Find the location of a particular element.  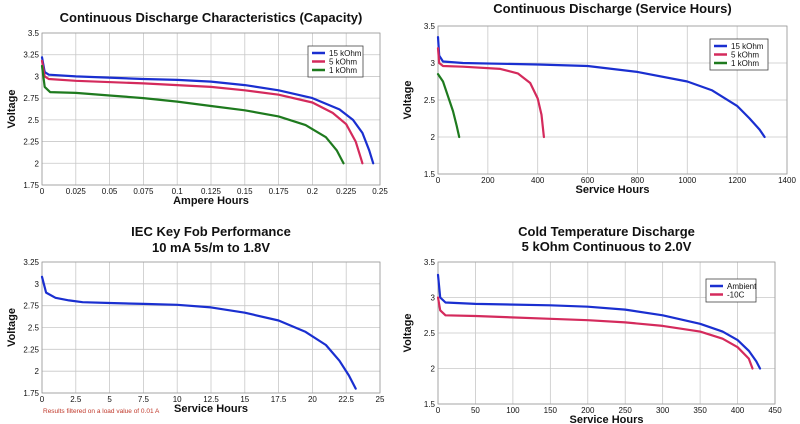

x-tick-label: 10 is located at coordinates (177, 399).